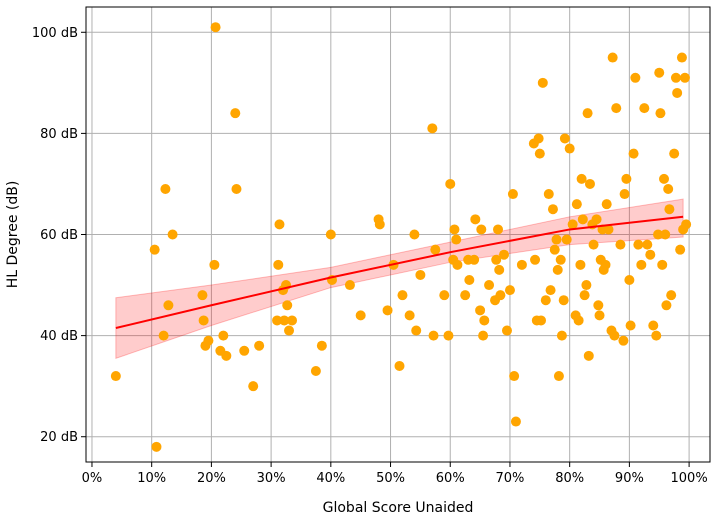  What do you see at coordinates (59, 134) in the screenshot?
I see `y-tick-label: 80 dB` at bounding box center [59, 134].